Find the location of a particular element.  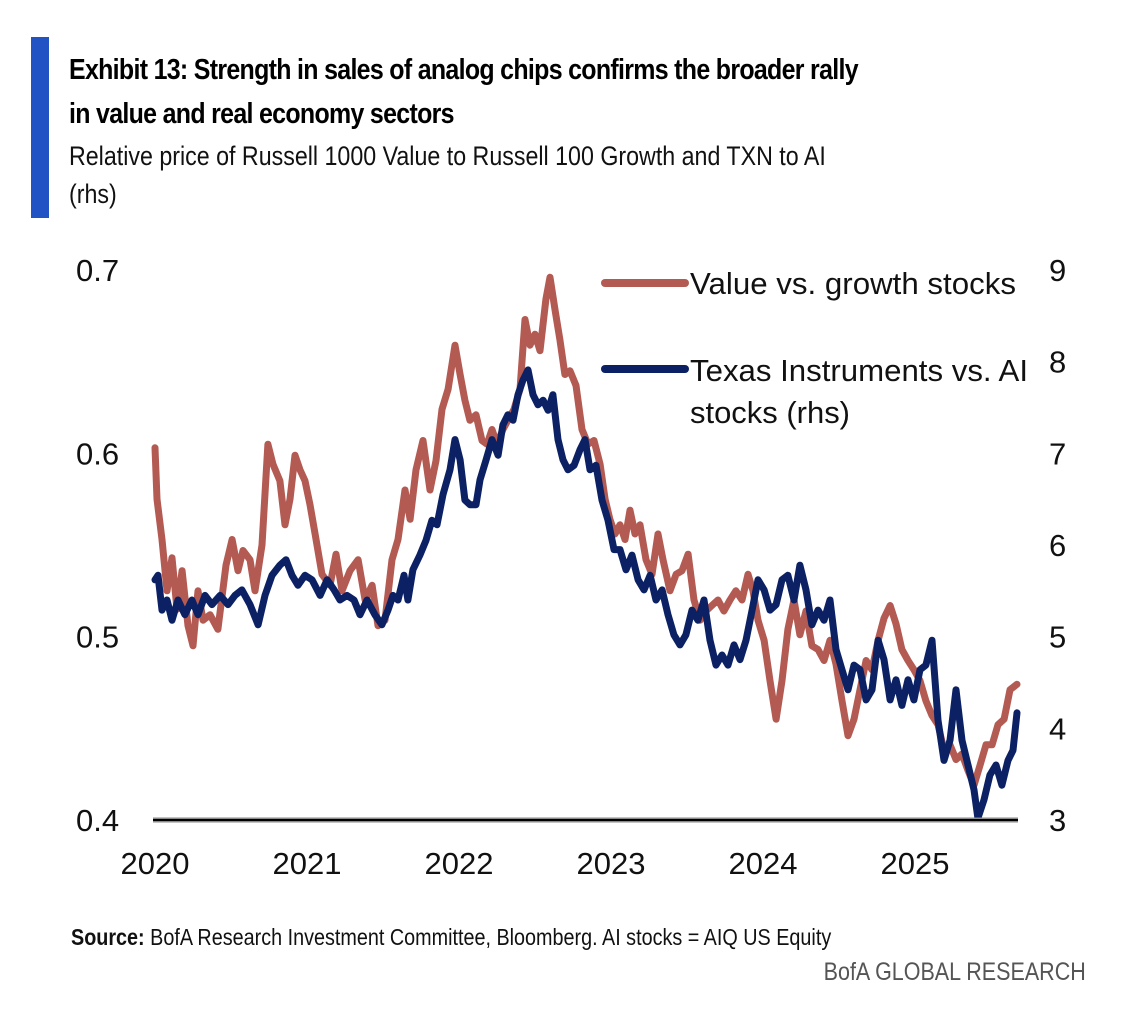

y-right-tick-label: 7 is located at coordinates (1057, 453).